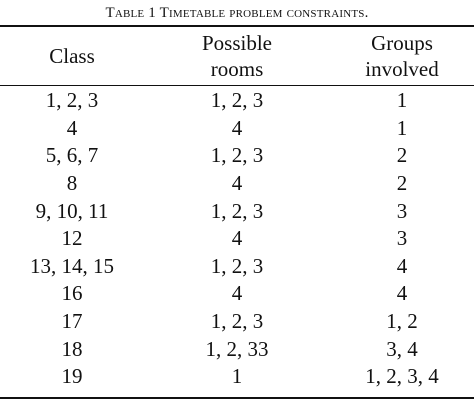 The image size is (474, 400). I want to click on table-row: 18 1, 2, 33 3, 4, so click(237, 349).